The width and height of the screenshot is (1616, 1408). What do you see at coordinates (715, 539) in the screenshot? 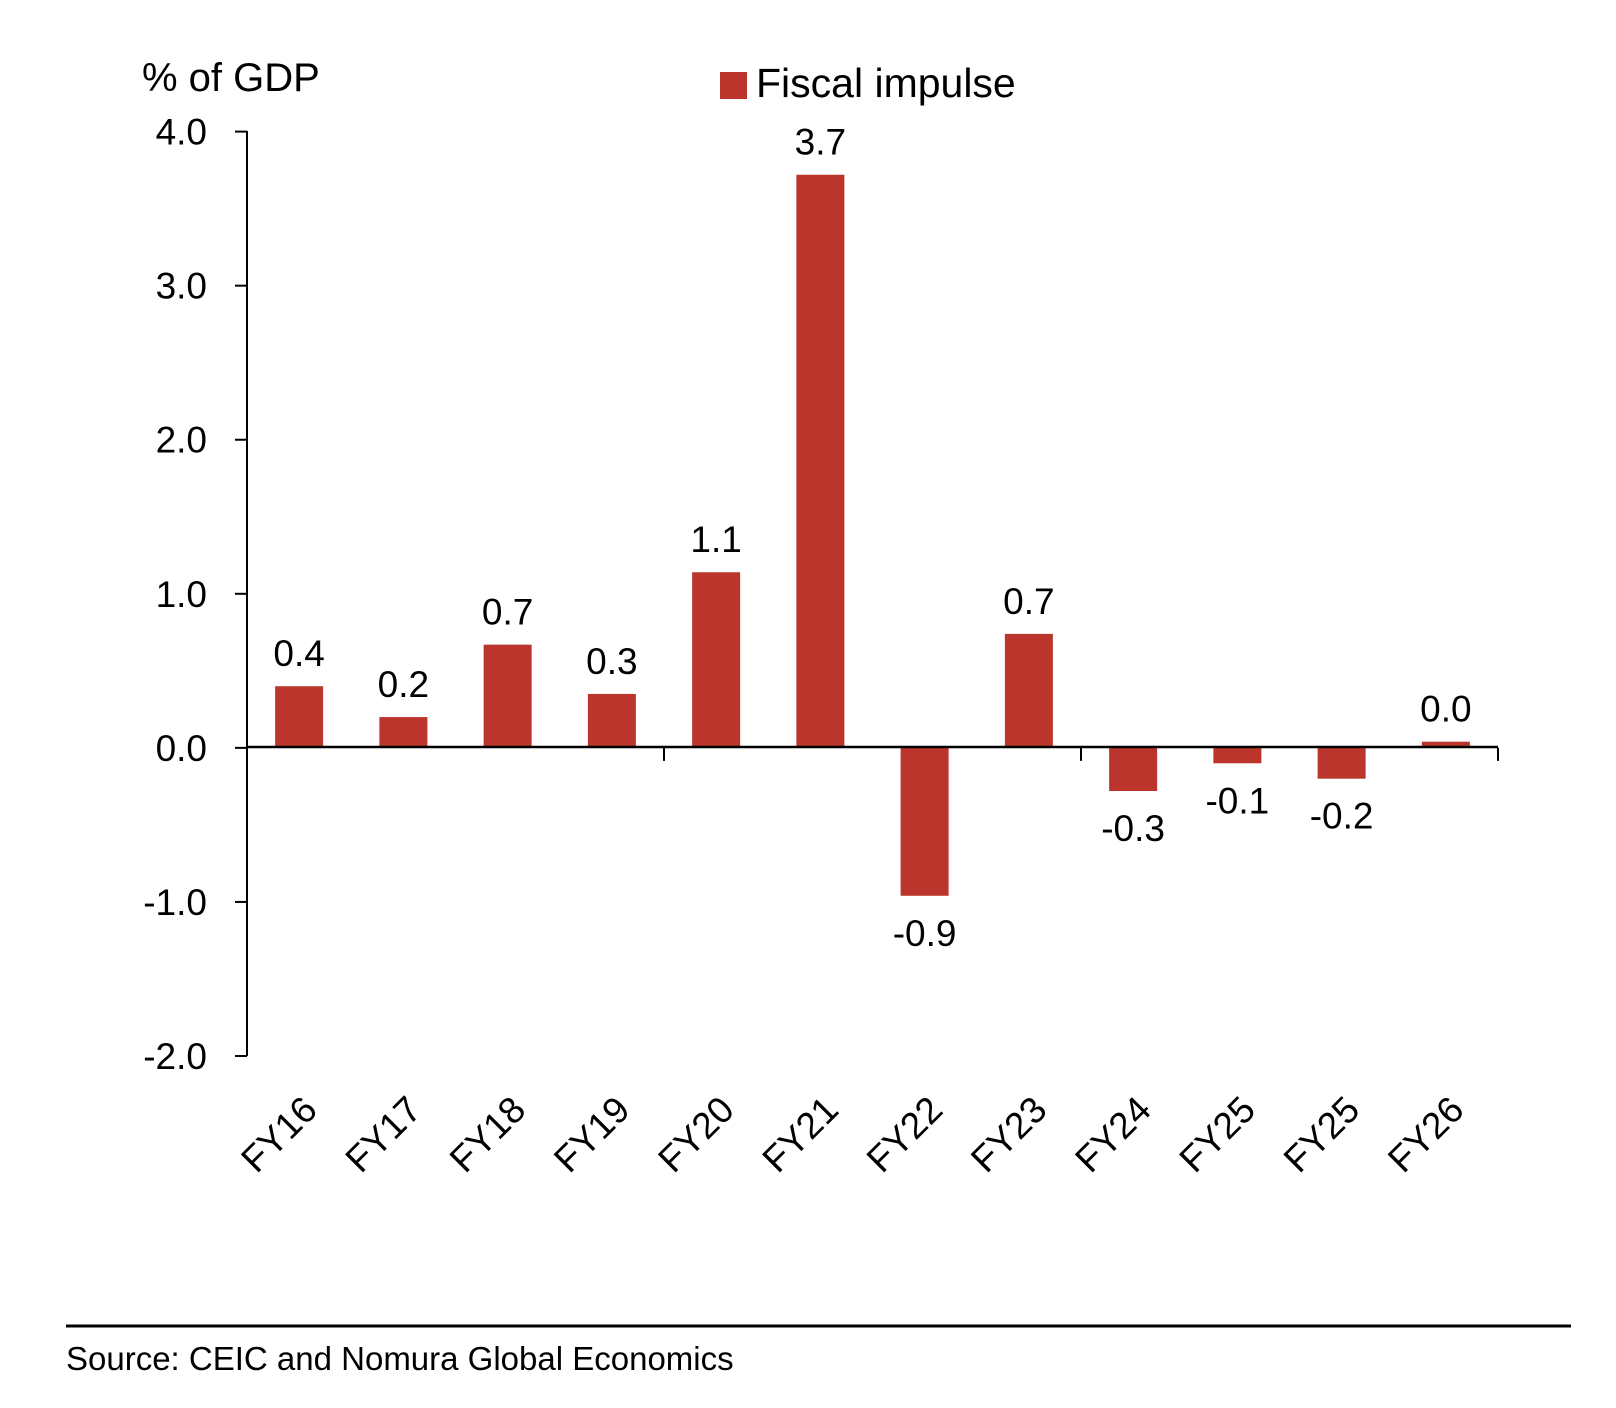
I see `data-label: 1.1` at bounding box center [715, 539].